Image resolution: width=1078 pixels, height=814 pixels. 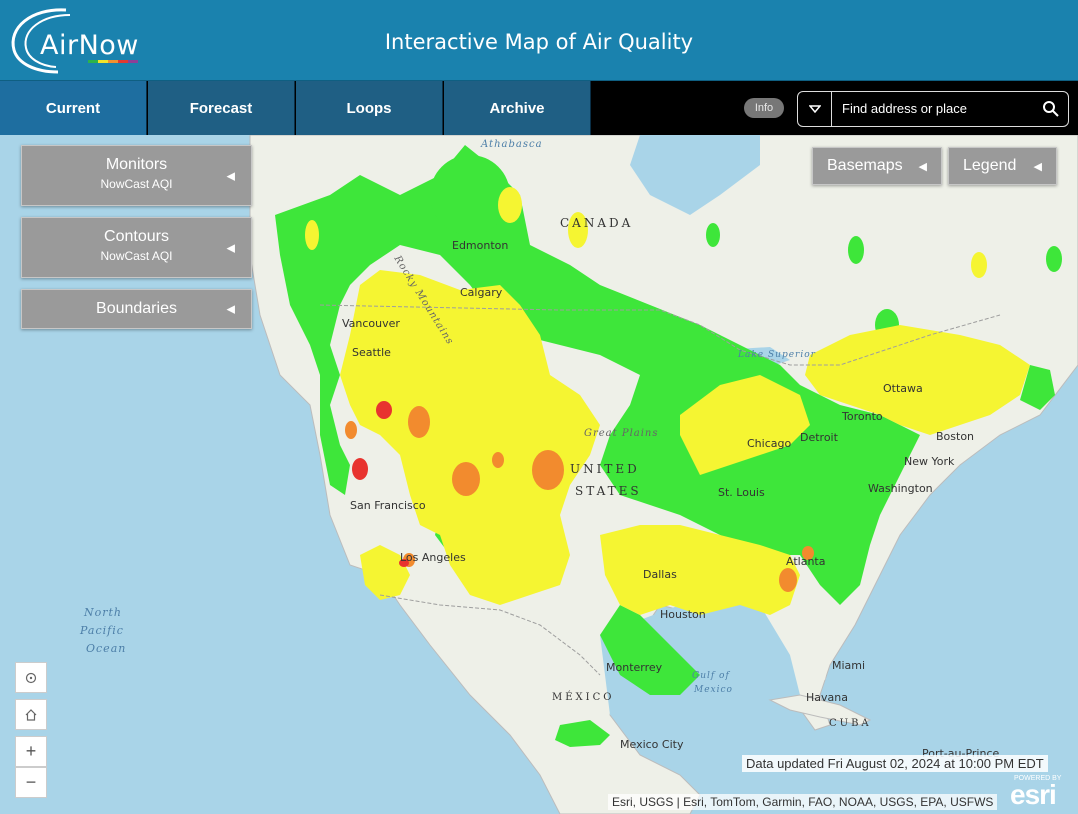 What do you see at coordinates (990, 165) in the screenshot?
I see `legend-label: Legend` at bounding box center [990, 165].